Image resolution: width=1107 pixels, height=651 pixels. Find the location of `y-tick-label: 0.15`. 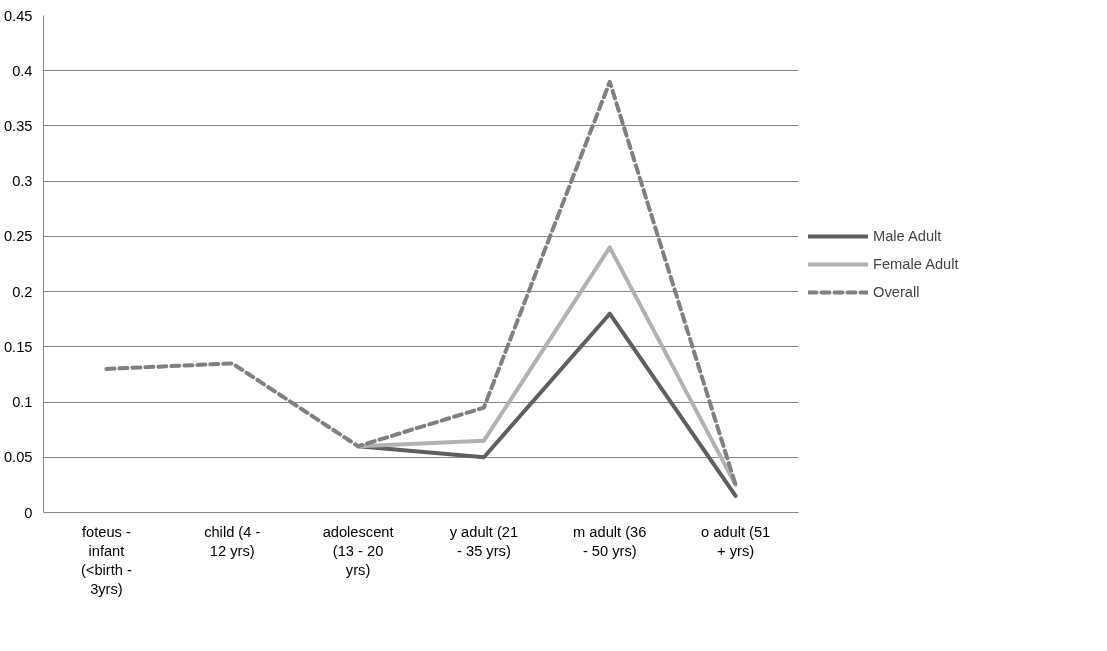

y-tick-label: 0.15 is located at coordinates (18, 346).